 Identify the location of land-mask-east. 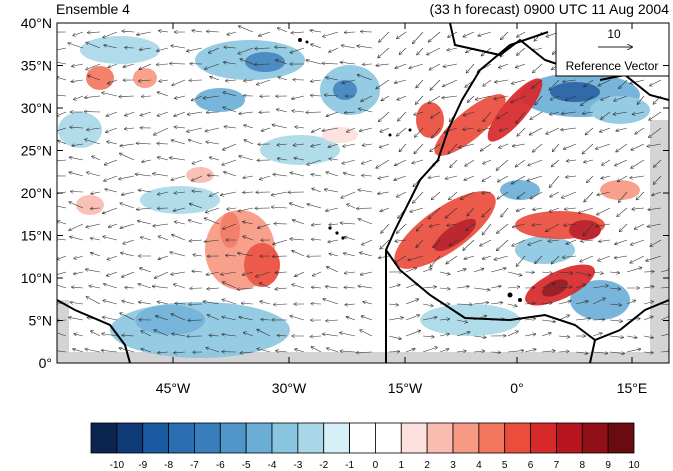
(659, 241).